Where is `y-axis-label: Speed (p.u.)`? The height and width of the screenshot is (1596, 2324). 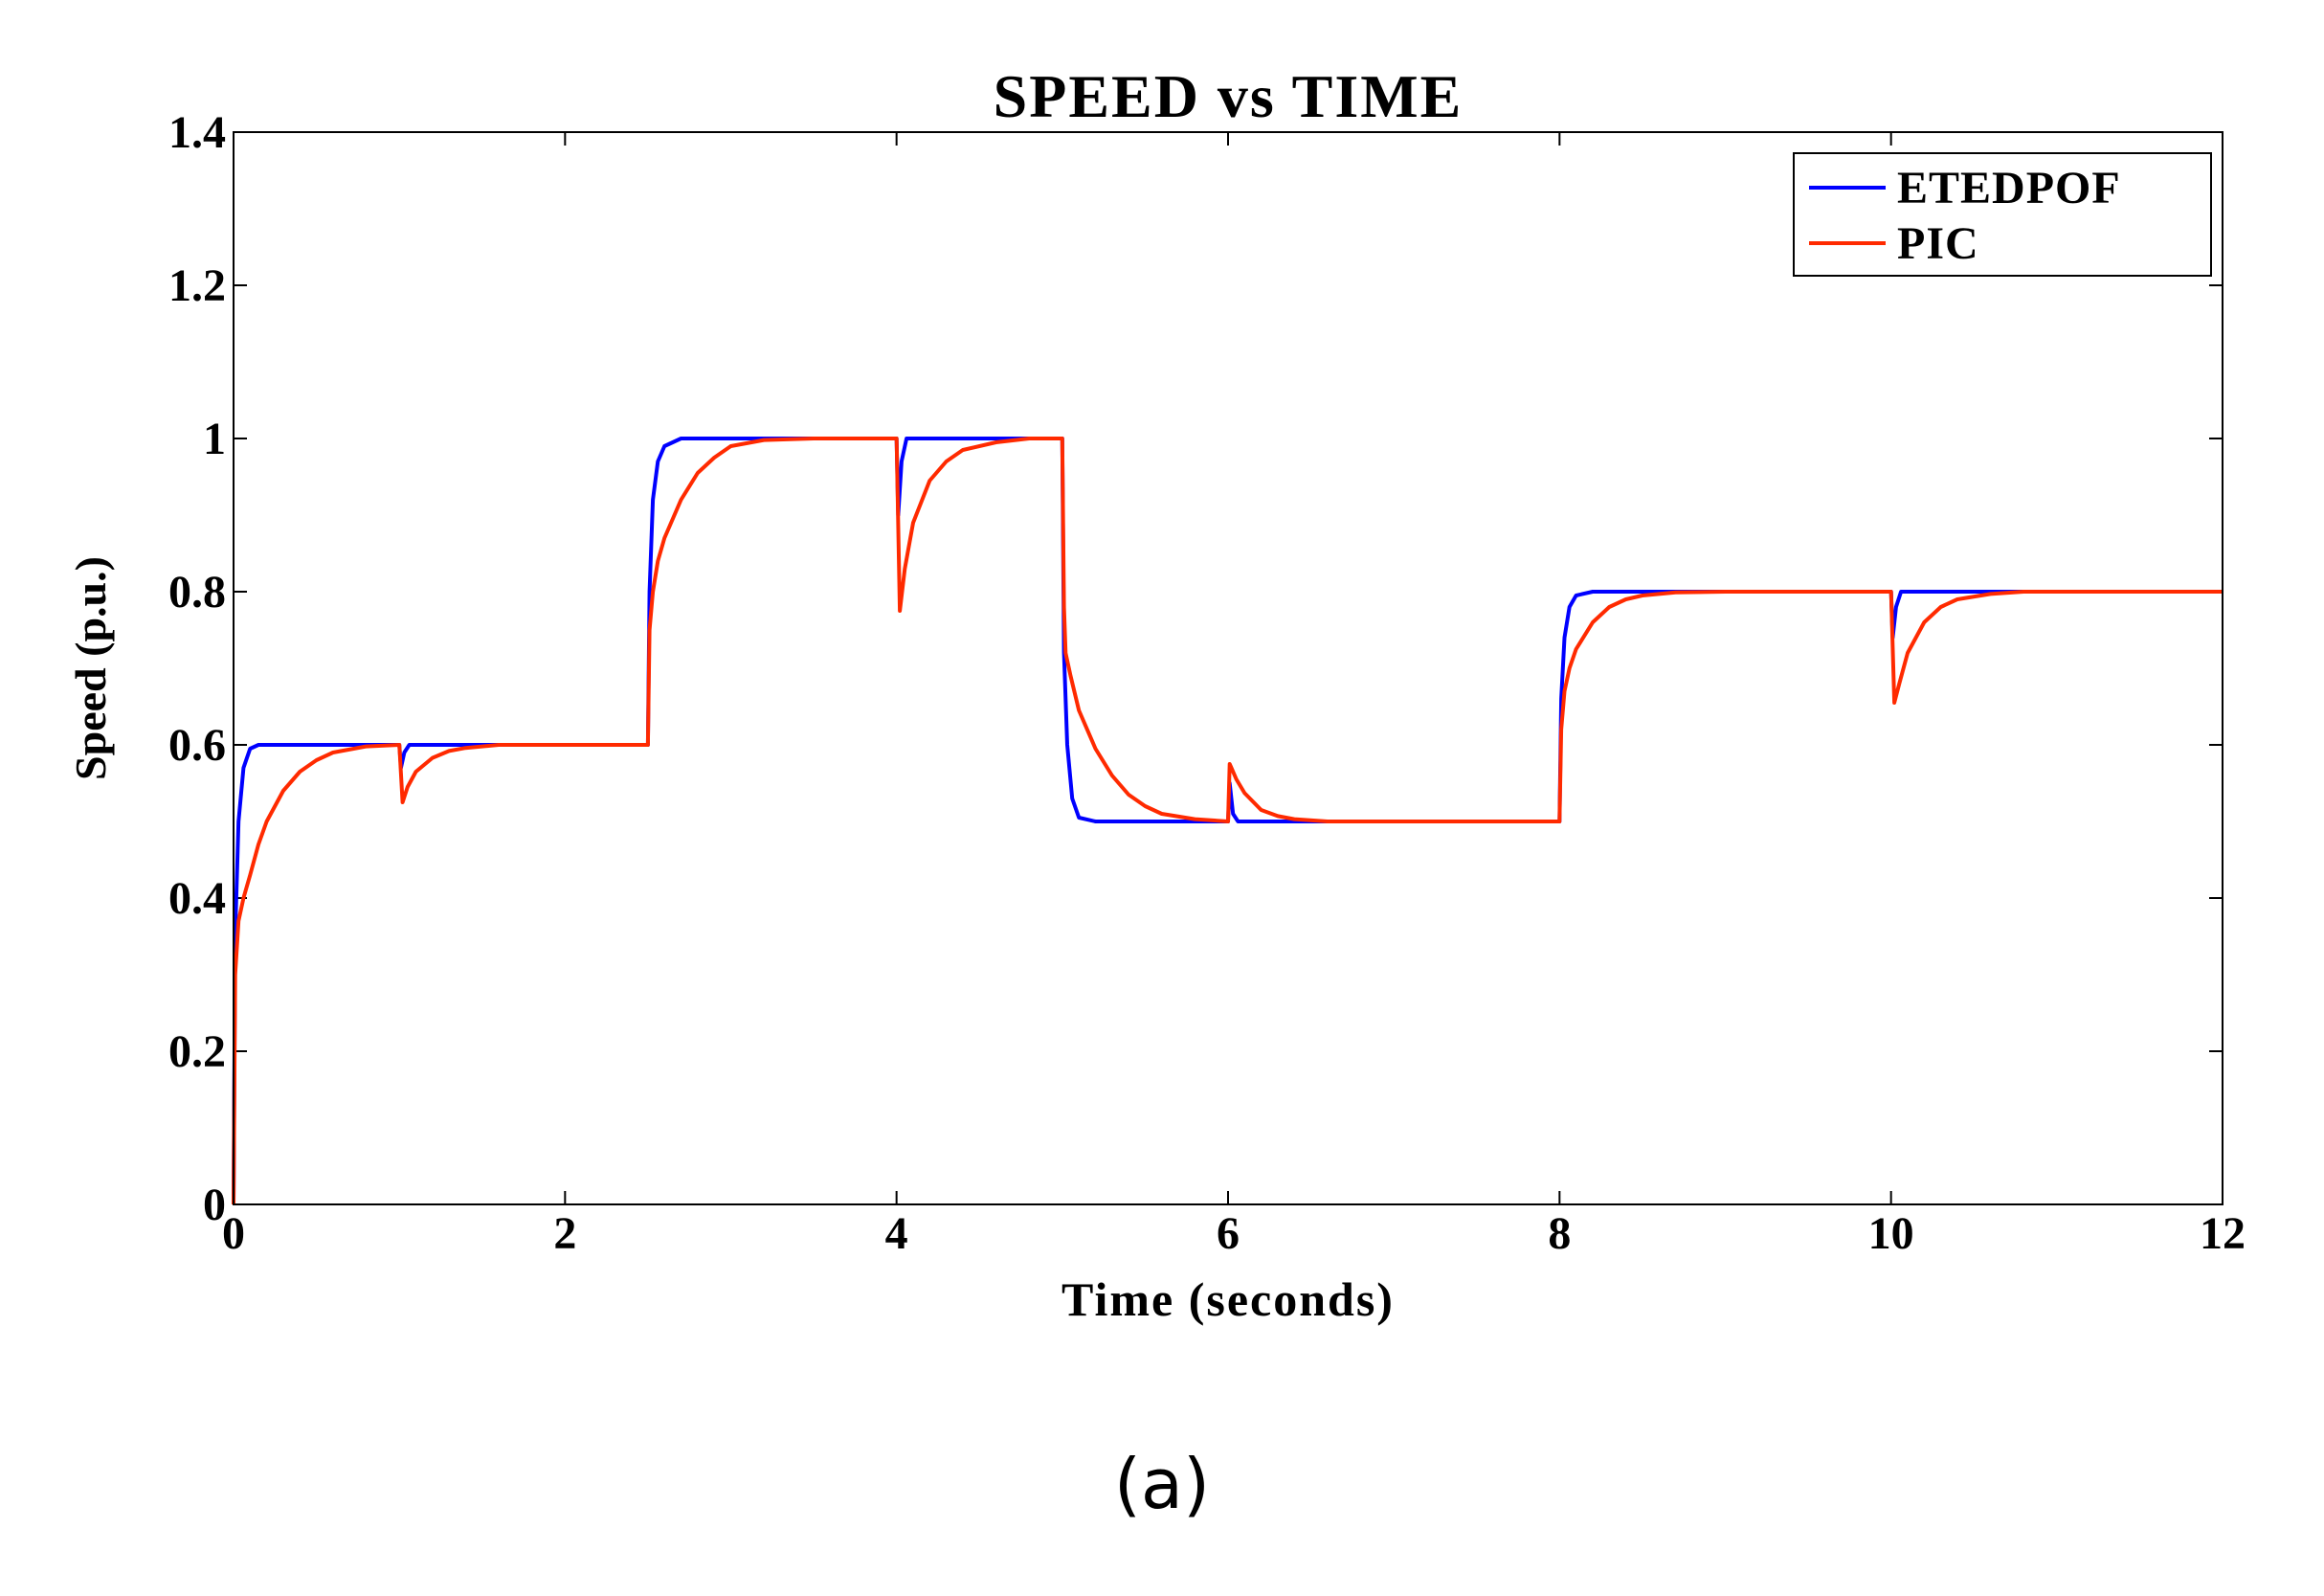
y-axis-label: Speed (p.u.) is located at coordinates (90, 668).